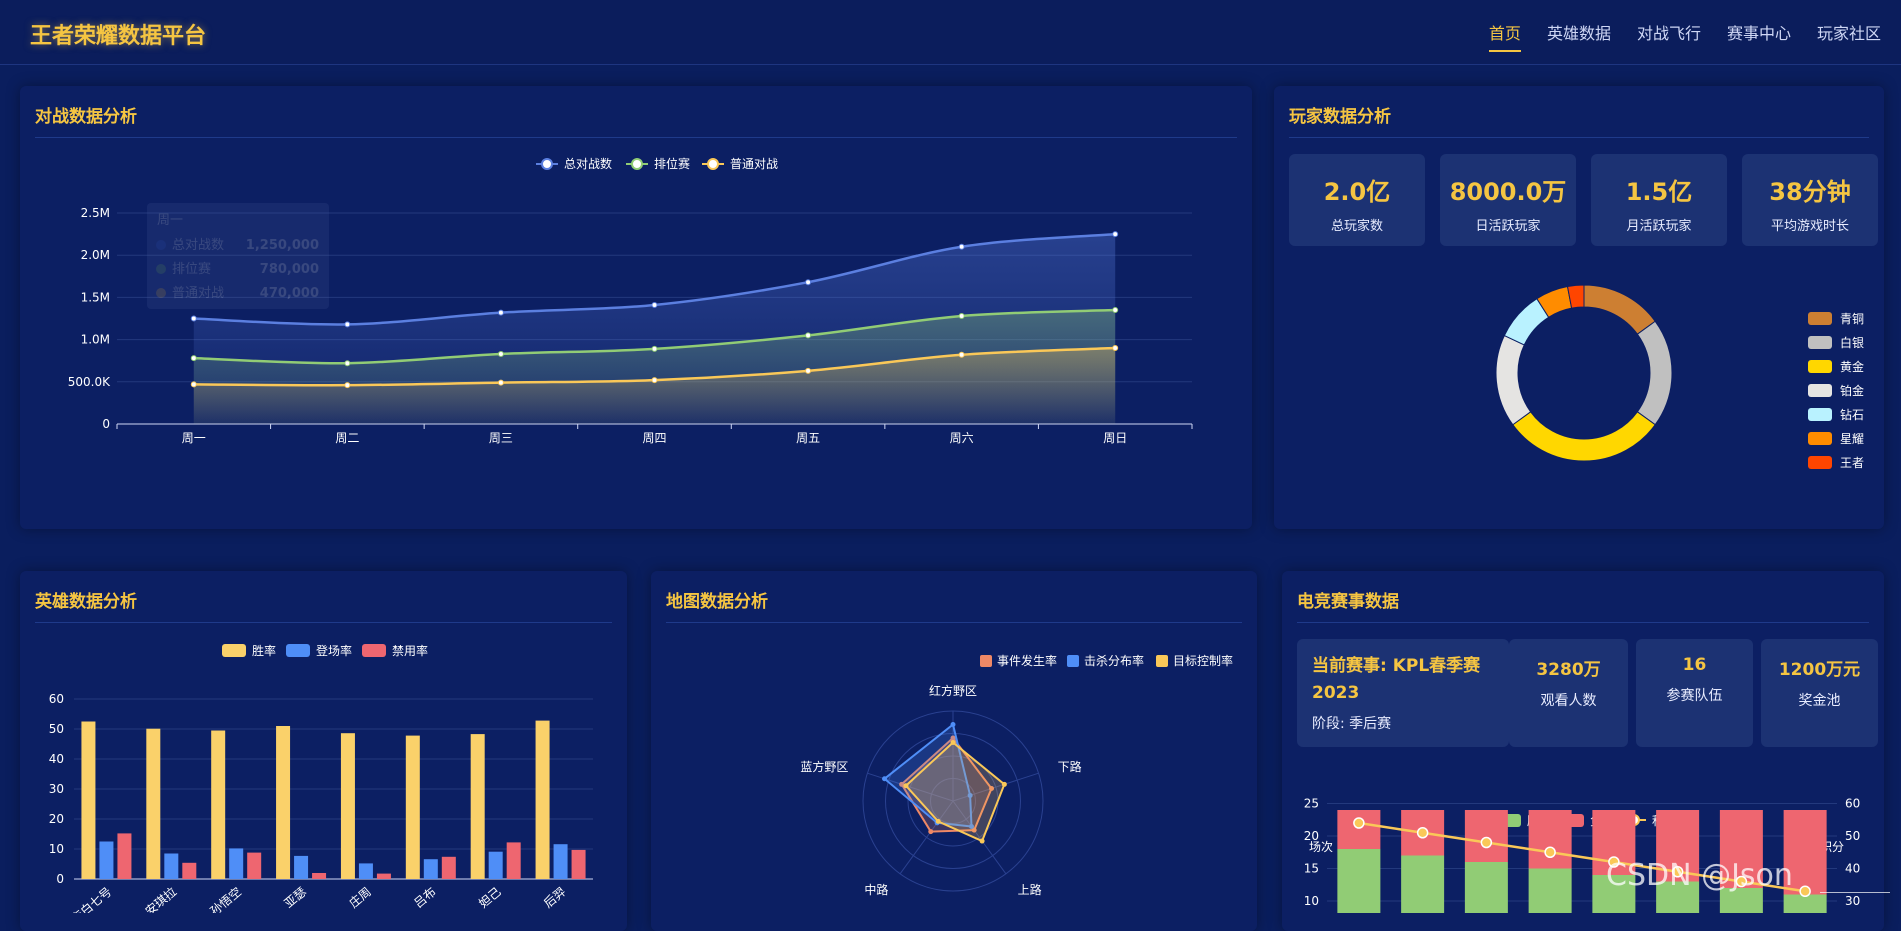 This screenshot has height=931, width=1901. I want to click on stat-value: 38分钟, so click(1810, 192).